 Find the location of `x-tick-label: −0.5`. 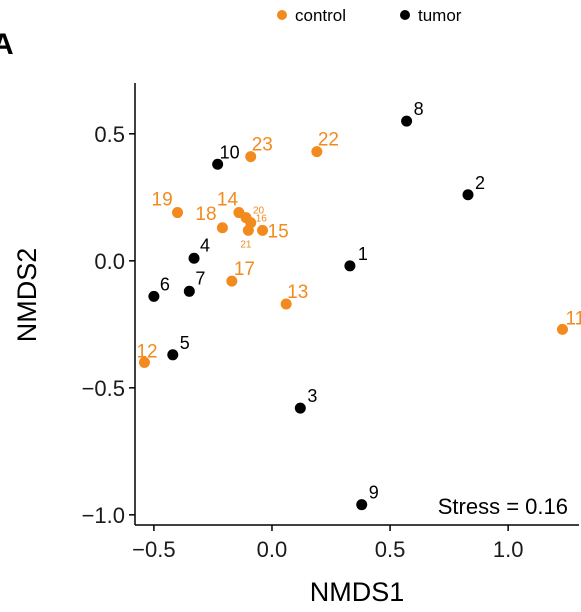

x-tick-label: −0.5 is located at coordinates (153, 549).